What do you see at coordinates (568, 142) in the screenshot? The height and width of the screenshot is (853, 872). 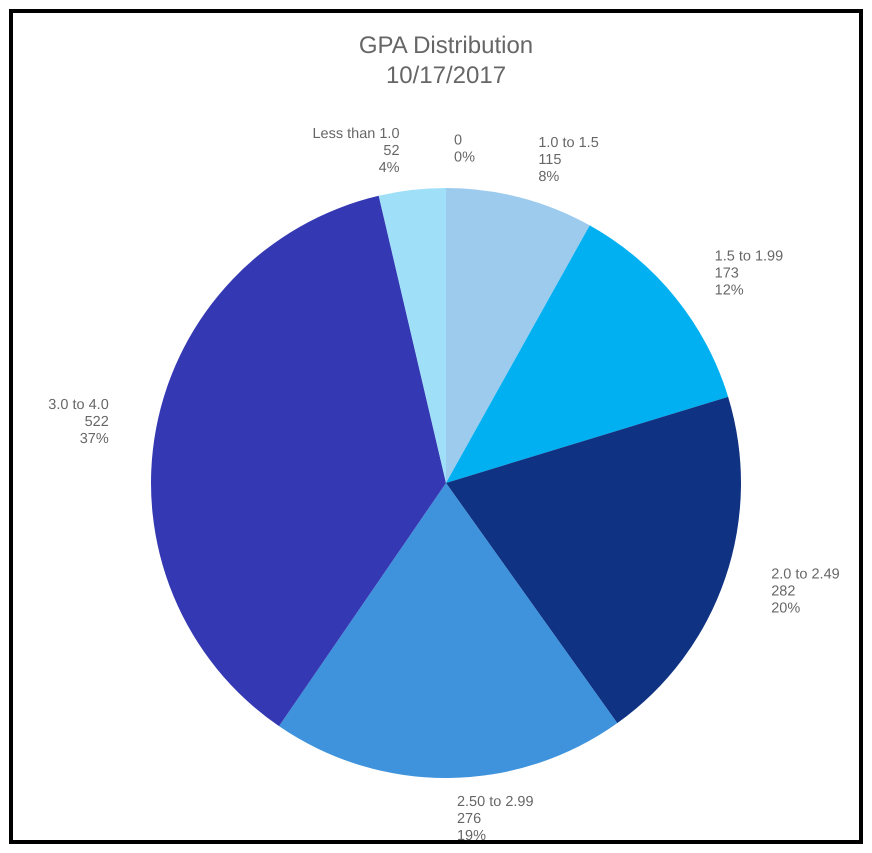 I see `slice-label: 1.0 to 1.5` at bounding box center [568, 142].